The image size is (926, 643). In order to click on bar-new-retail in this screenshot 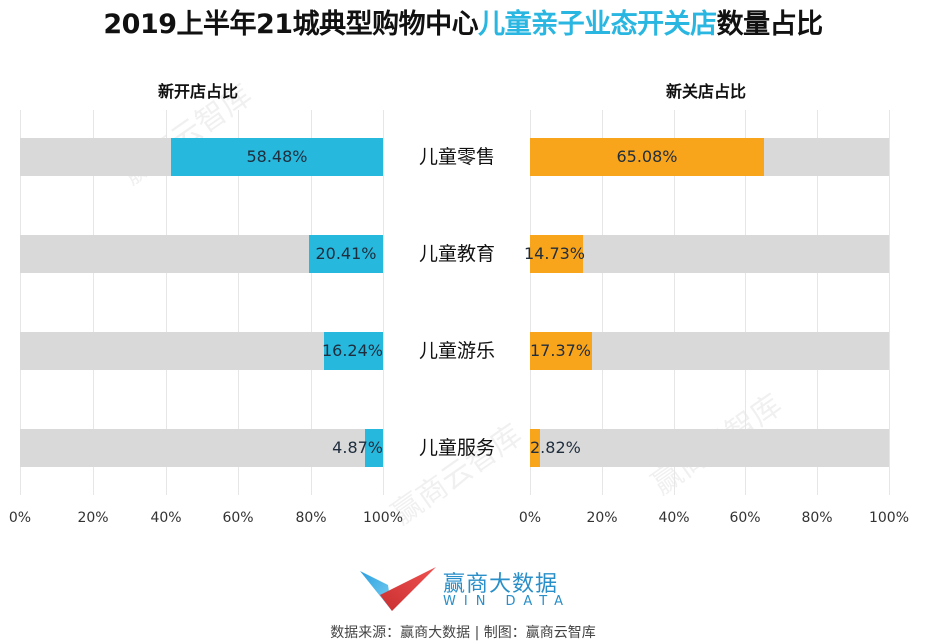, I will do `click(277, 157)`.